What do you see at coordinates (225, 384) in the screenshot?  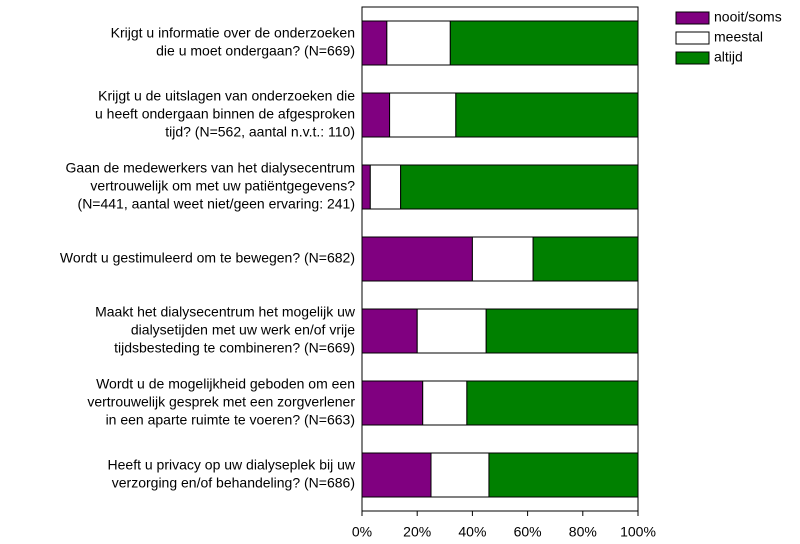 I see `category-label: Wordt u de mogelijkheid geboden om een` at bounding box center [225, 384].